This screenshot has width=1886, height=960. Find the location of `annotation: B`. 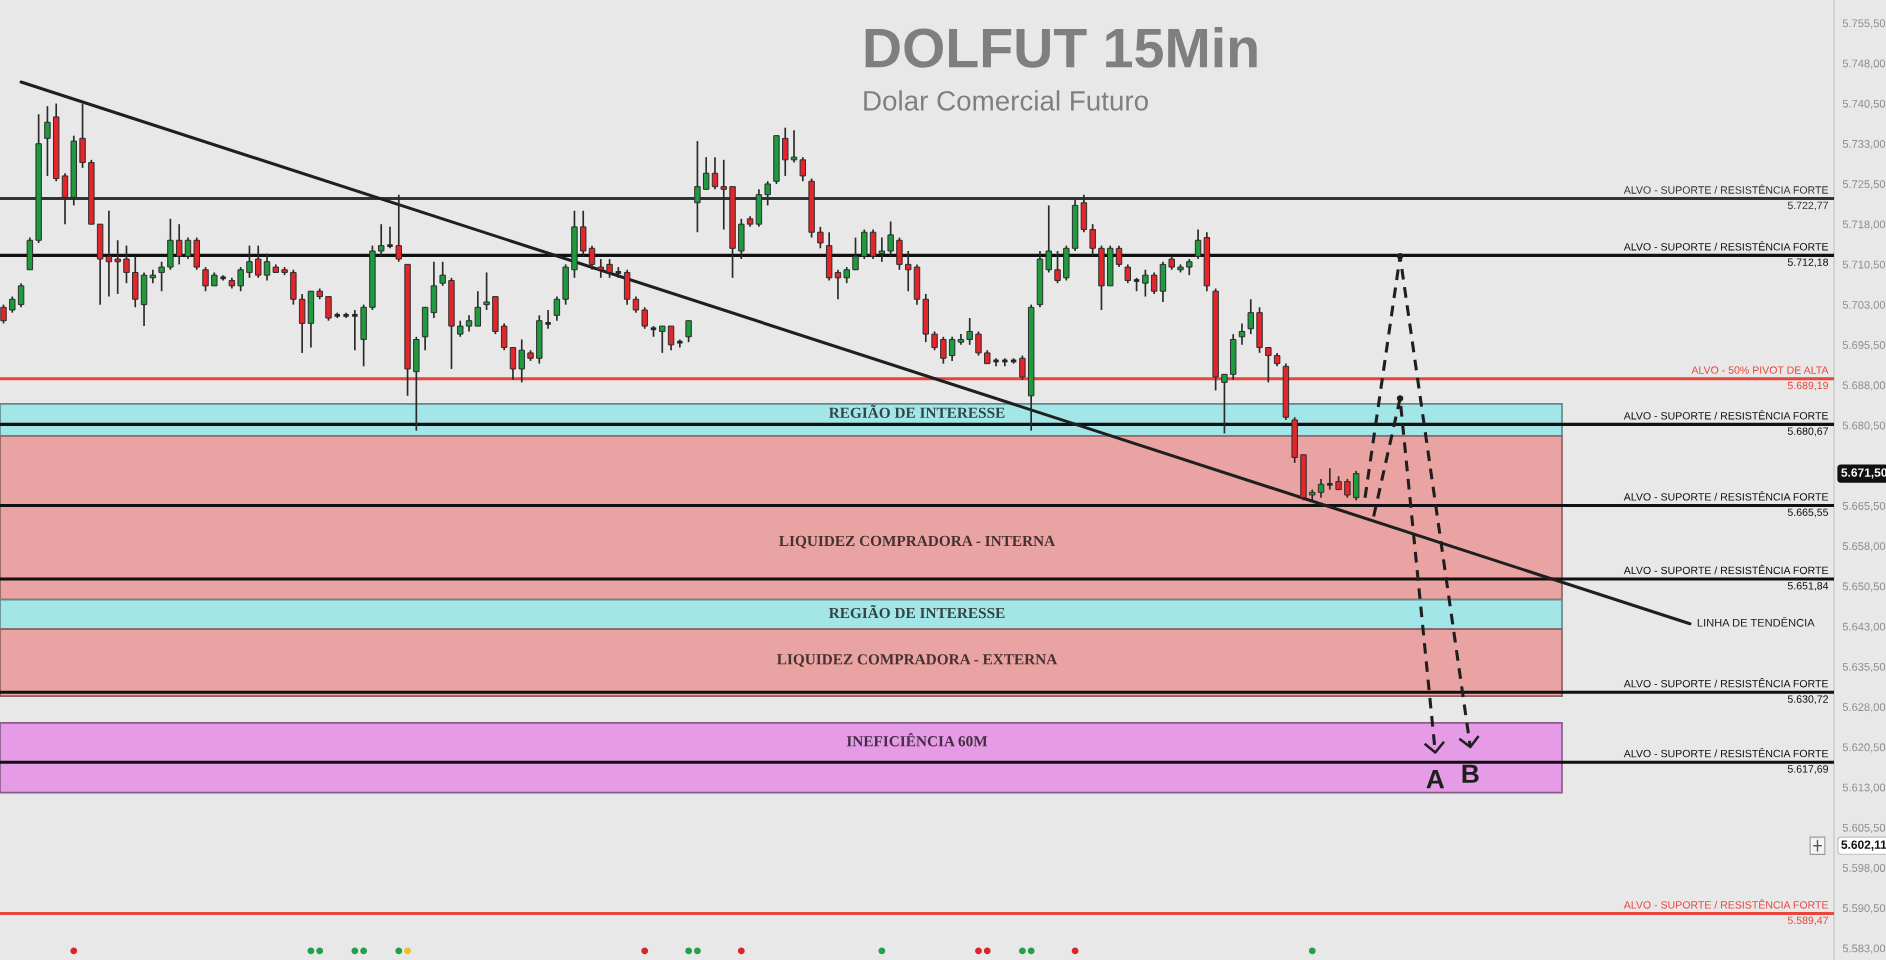

annotation: B is located at coordinates (1470, 773).